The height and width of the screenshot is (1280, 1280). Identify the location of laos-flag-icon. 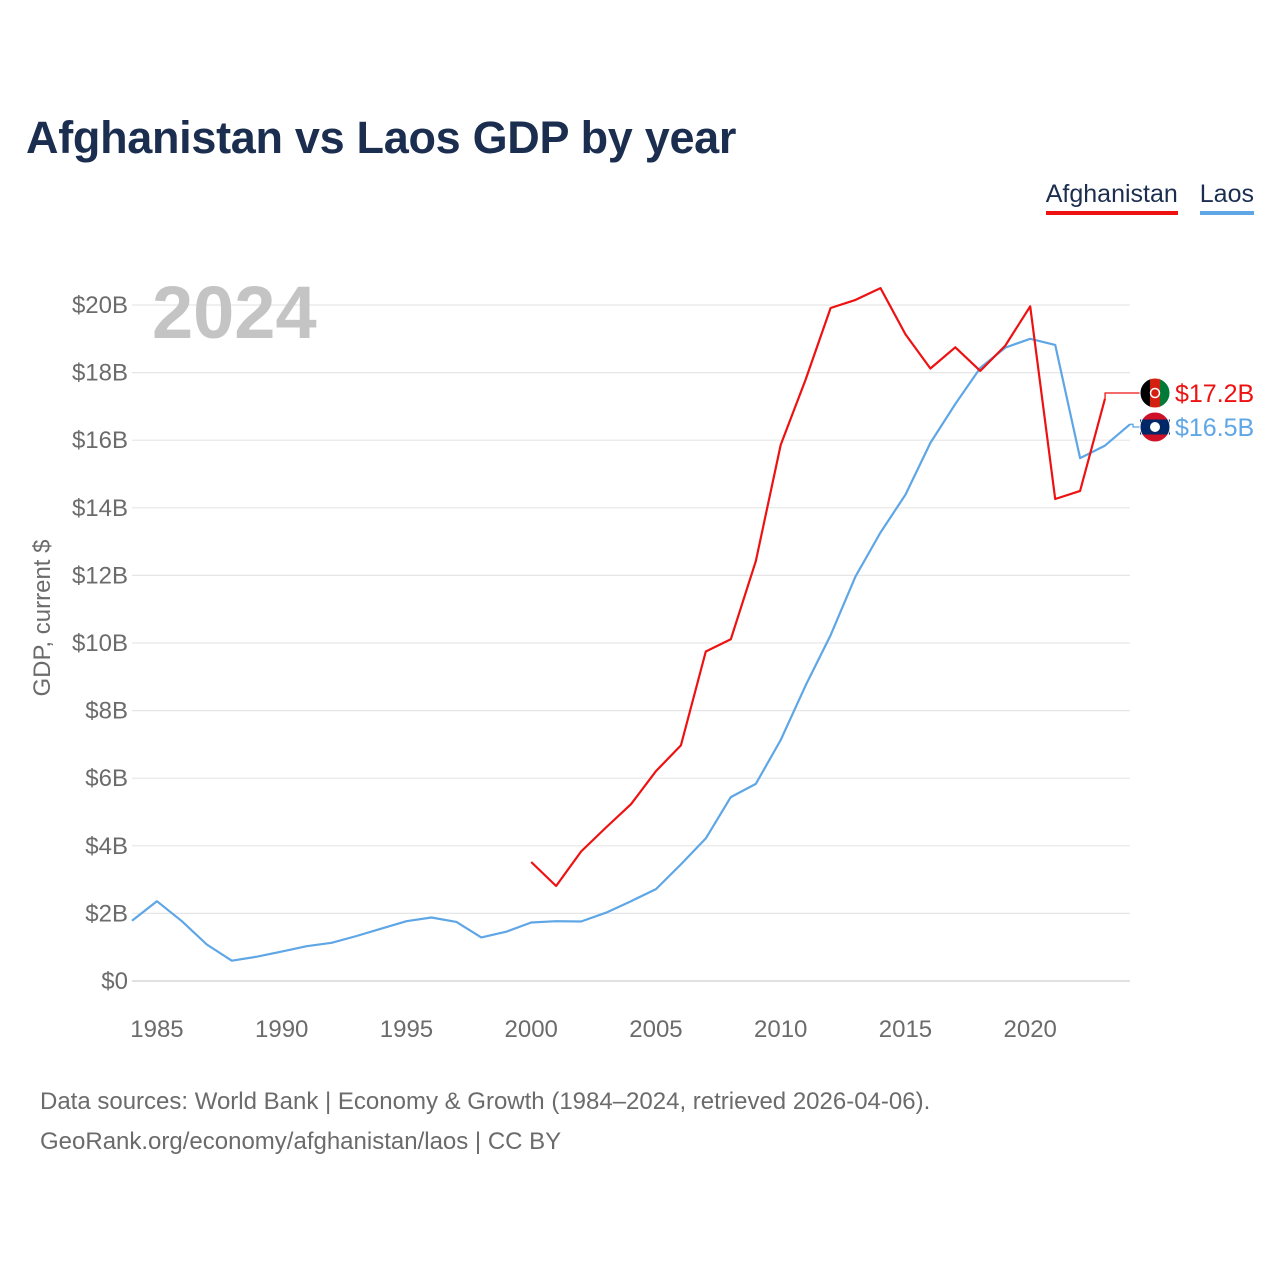
(1155, 427).